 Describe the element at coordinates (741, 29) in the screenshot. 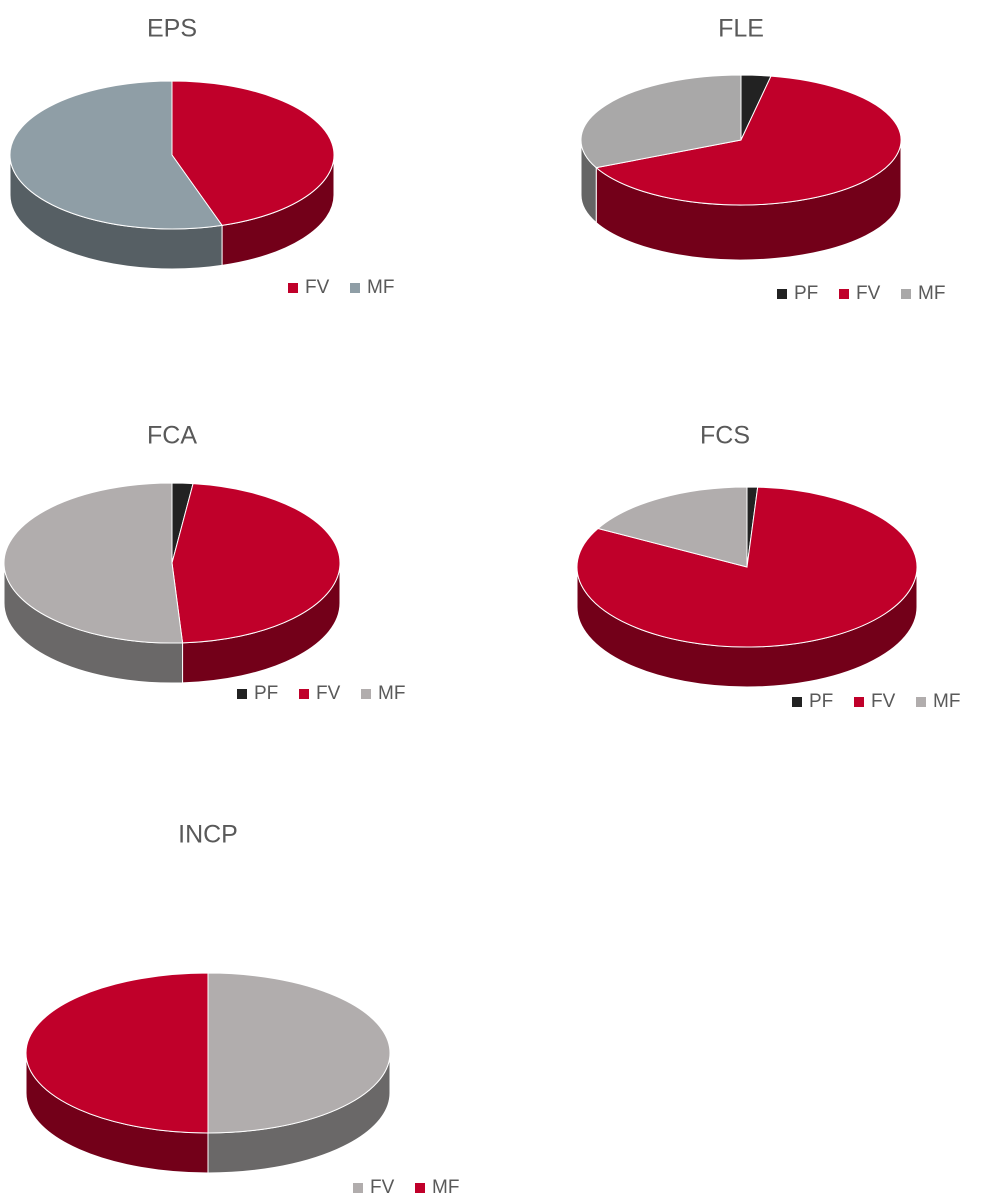

I see `chart-title: FLE` at that location.